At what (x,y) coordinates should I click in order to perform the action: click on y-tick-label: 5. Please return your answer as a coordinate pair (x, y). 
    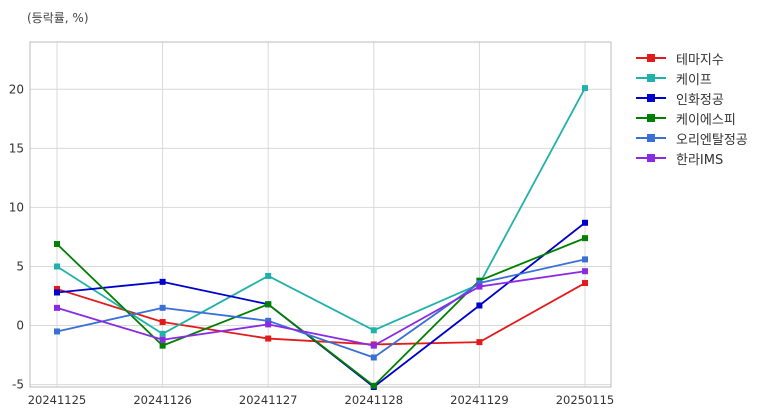
    Looking at the image, I should click on (20, 266).